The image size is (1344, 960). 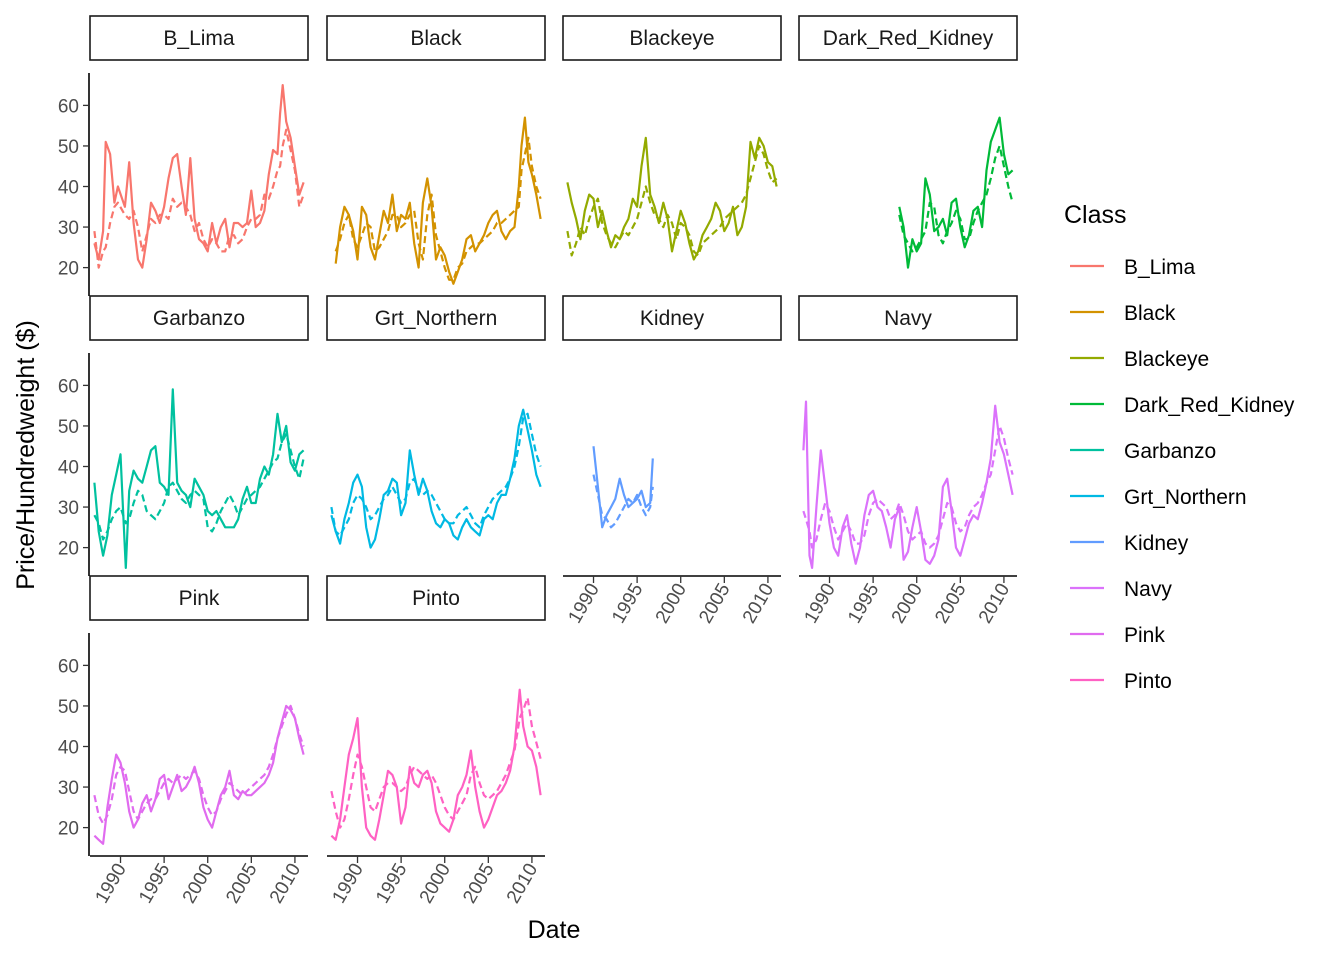 I want to click on facet-strip-label: Garbanzo, so click(x=199, y=318).